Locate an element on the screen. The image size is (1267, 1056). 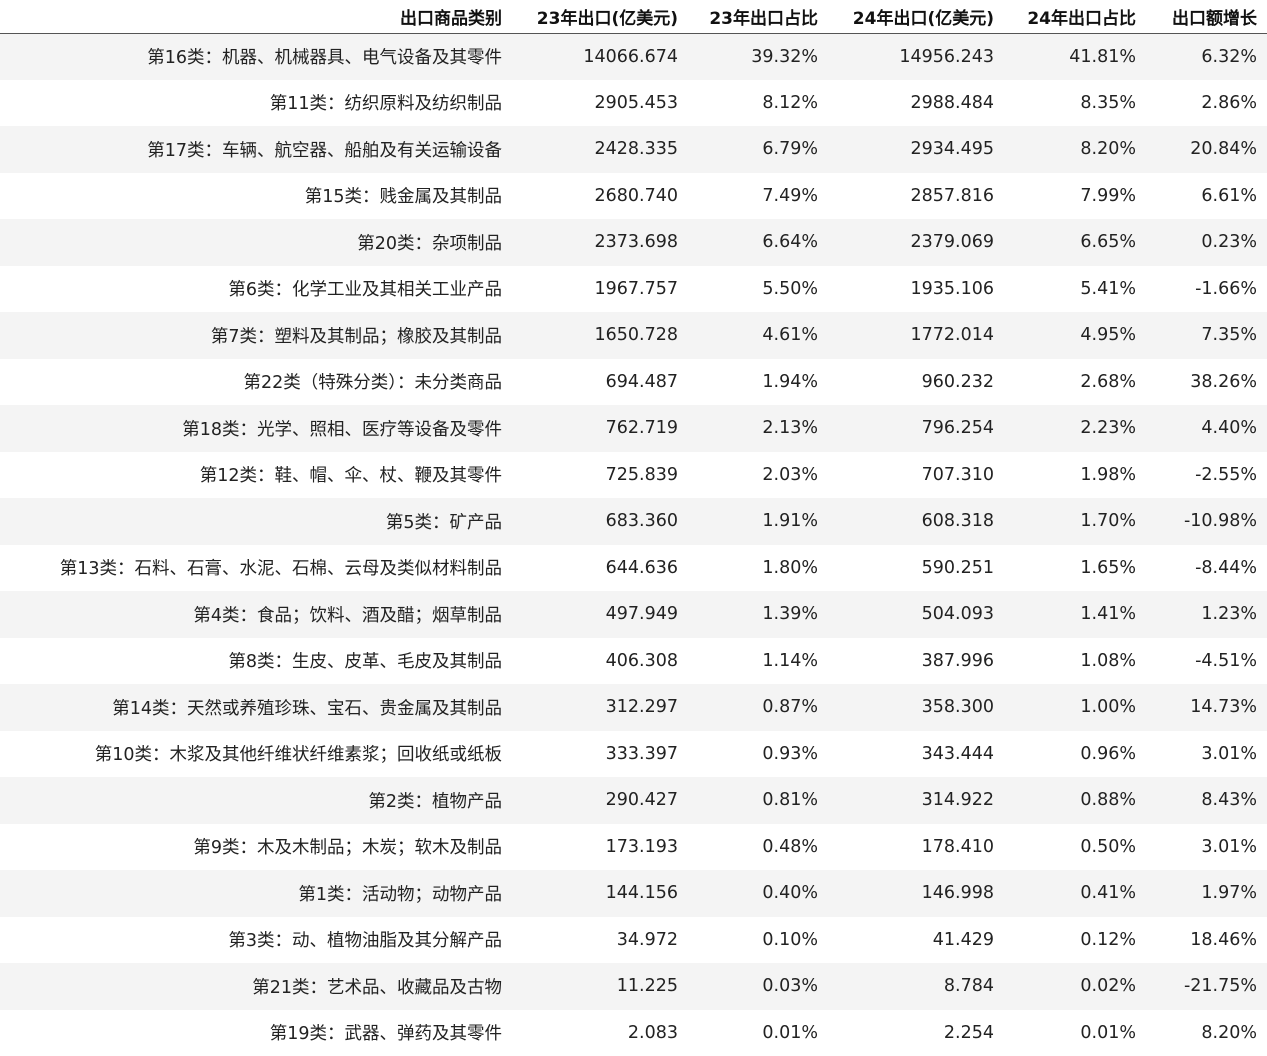
share-2023-cell: 1.80% is located at coordinates (758, 568).